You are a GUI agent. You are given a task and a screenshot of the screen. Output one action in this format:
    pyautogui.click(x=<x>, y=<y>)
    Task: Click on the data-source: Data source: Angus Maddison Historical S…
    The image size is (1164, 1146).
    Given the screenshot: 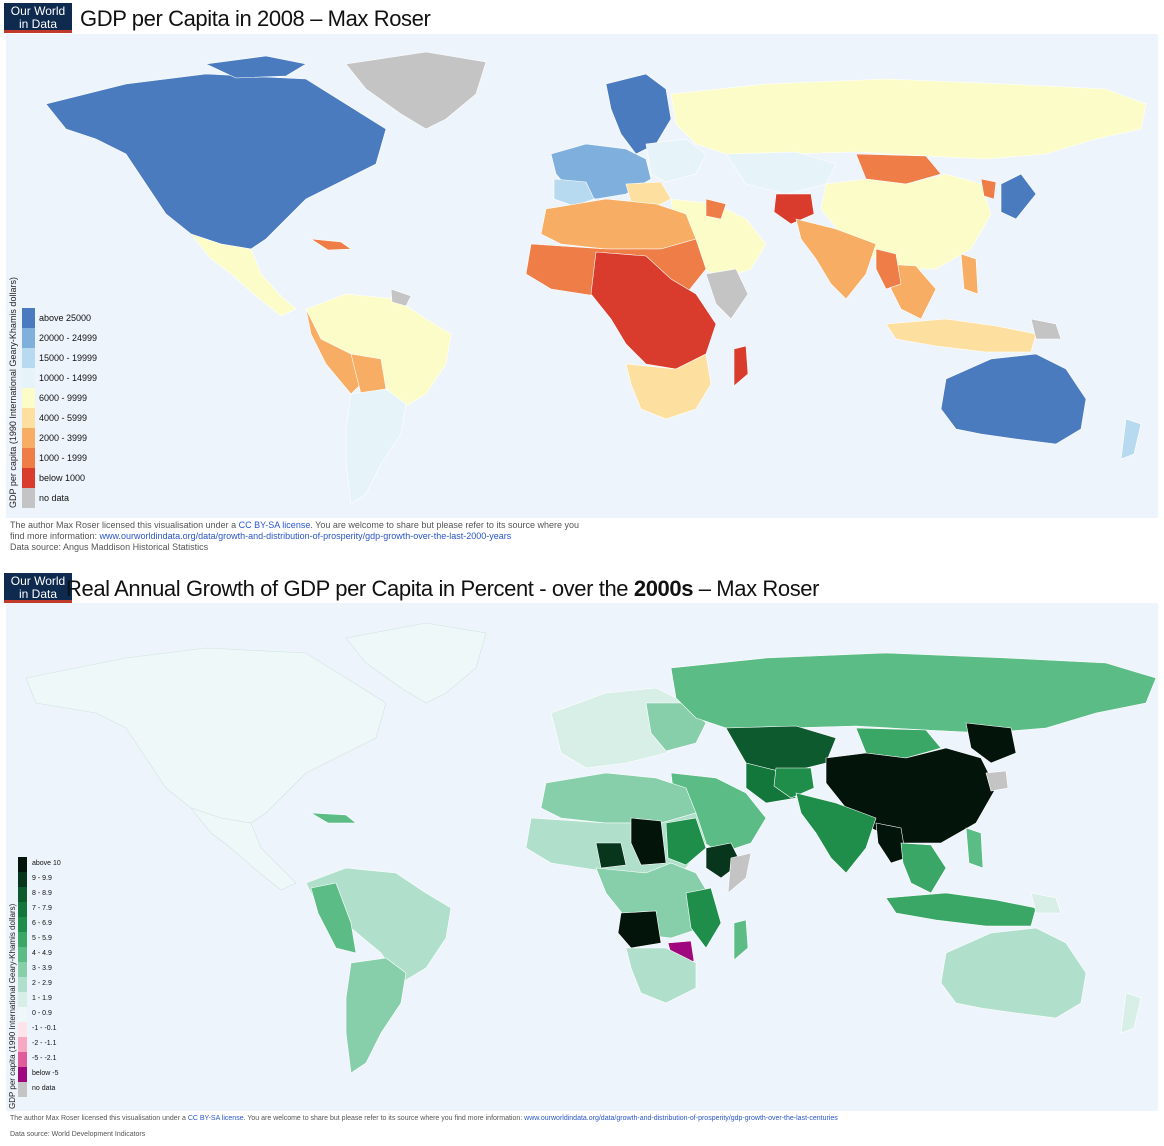 What is the action you would take?
    pyautogui.click(x=109, y=547)
    